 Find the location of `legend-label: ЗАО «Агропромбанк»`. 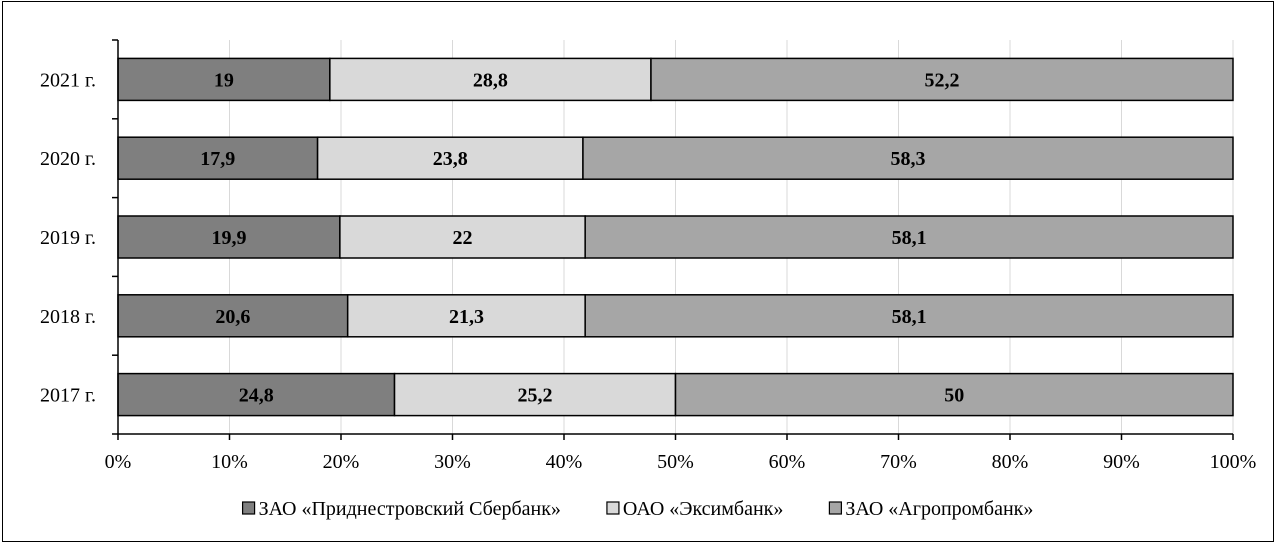

legend-label: ЗАО «Агропромбанк» is located at coordinates (939, 509).